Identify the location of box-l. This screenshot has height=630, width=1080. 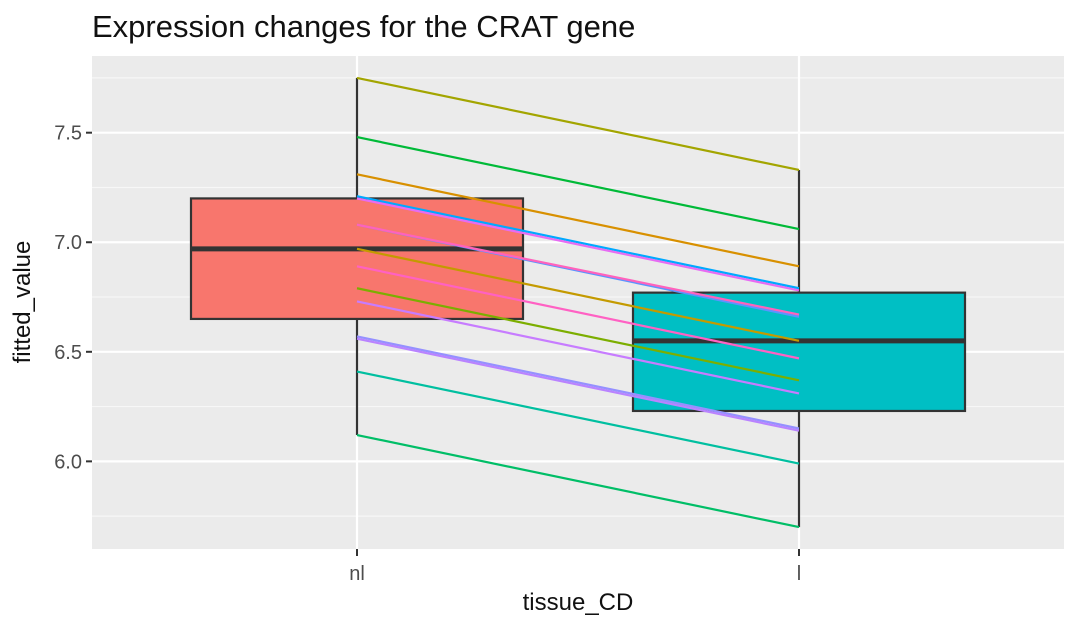
(799, 352).